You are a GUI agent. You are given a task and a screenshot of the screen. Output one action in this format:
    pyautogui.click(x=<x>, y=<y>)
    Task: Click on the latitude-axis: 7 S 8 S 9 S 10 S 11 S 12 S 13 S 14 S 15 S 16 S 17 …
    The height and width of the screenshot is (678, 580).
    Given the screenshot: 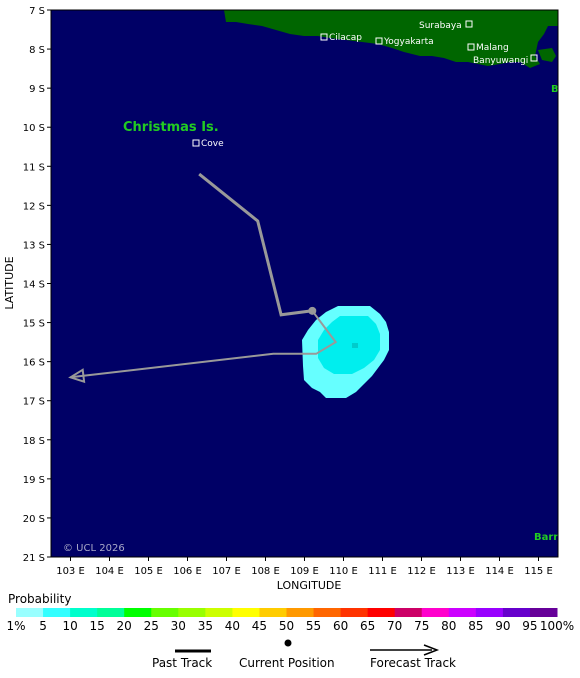 What is the action you would take?
    pyautogui.click(x=37, y=285)
    